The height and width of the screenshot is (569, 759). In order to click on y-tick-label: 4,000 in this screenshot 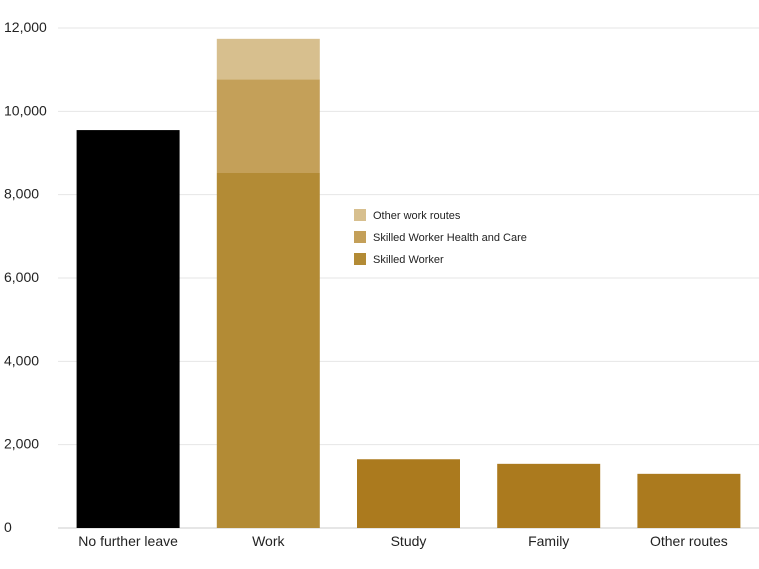, I will do `click(21, 360)`.